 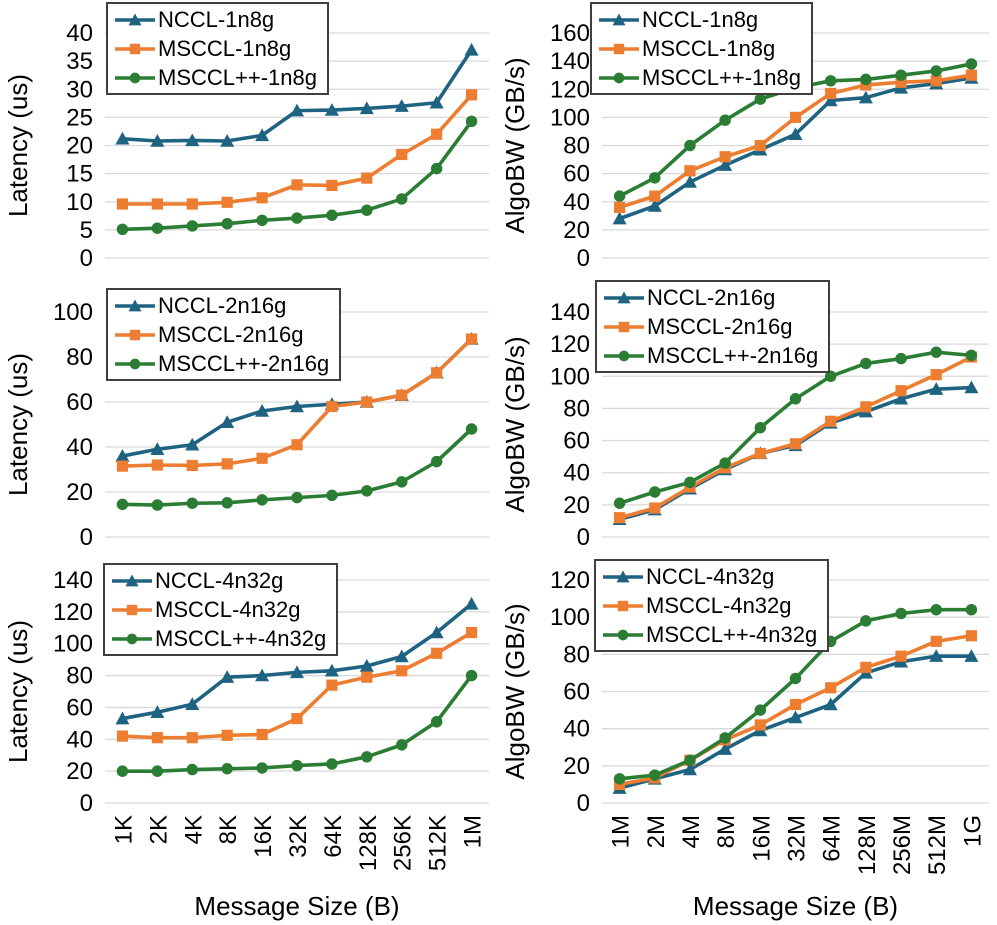 What do you see at coordinates (726, 831) in the screenshot?
I see `svg-text: 8M` at bounding box center [726, 831].